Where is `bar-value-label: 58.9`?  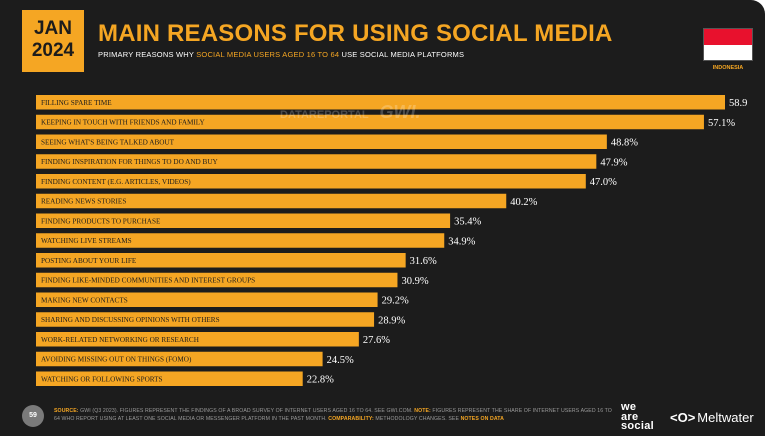 bar-value-label: 58.9 is located at coordinates (738, 103).